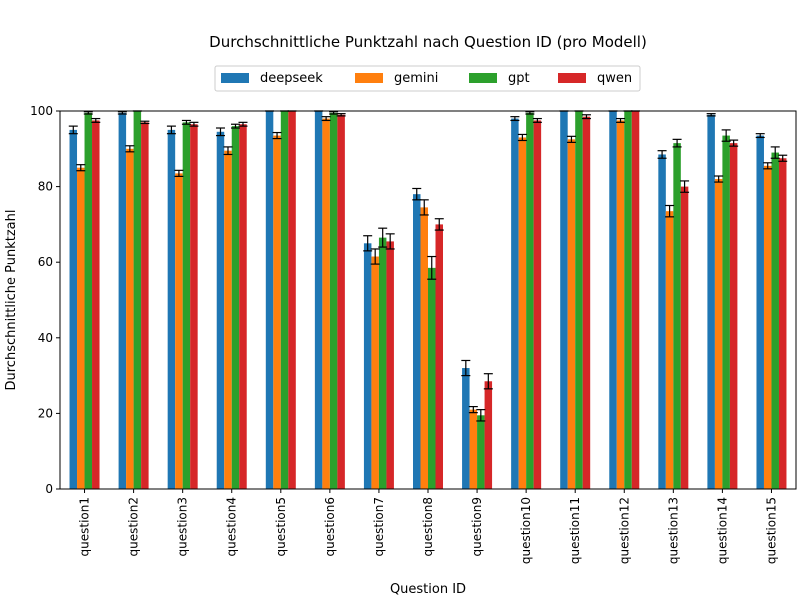 Image resolution: width=800 pixels, height=600 pixels. Describe the element at coordinates (96, 304) in the screenshot. I see `bar-qwen-question1` at that location.